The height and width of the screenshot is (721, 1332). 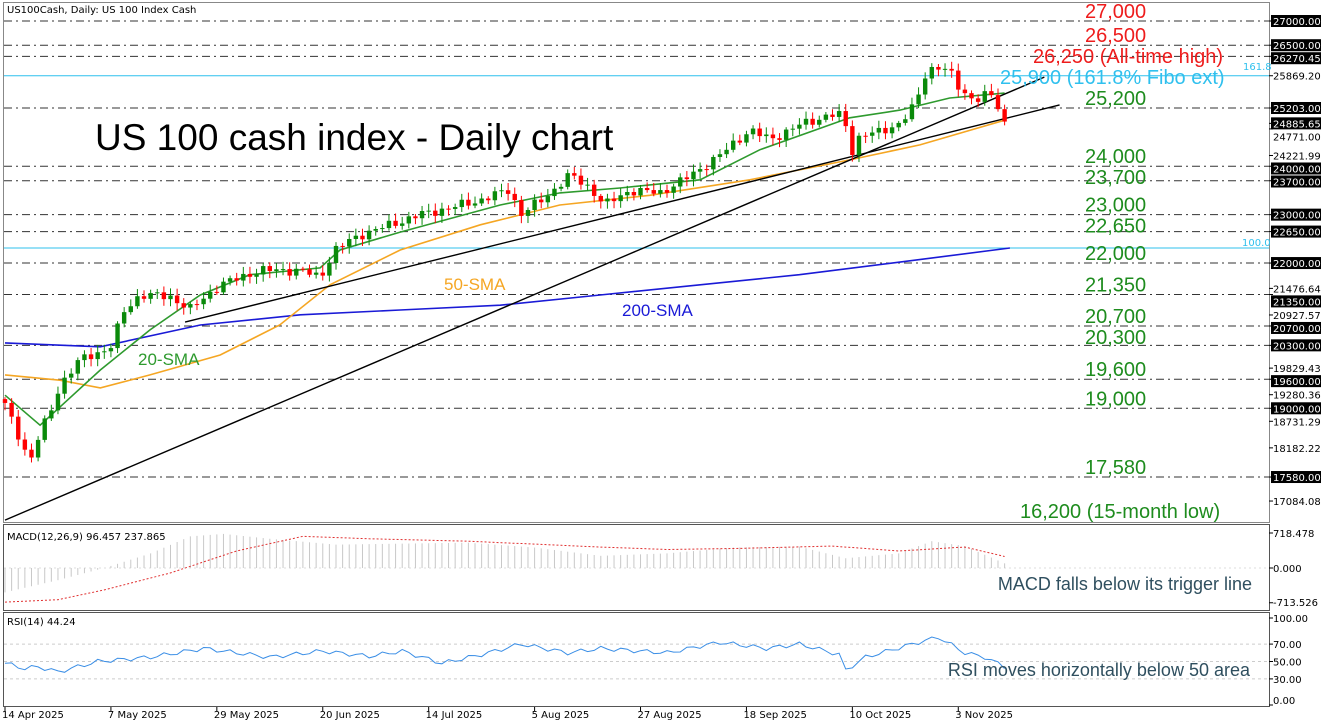 What do you see at coordinates (1297, 316) in the screenshot?
I see `price-tick-label: 20927.57` at bounding box center [1297, 316].